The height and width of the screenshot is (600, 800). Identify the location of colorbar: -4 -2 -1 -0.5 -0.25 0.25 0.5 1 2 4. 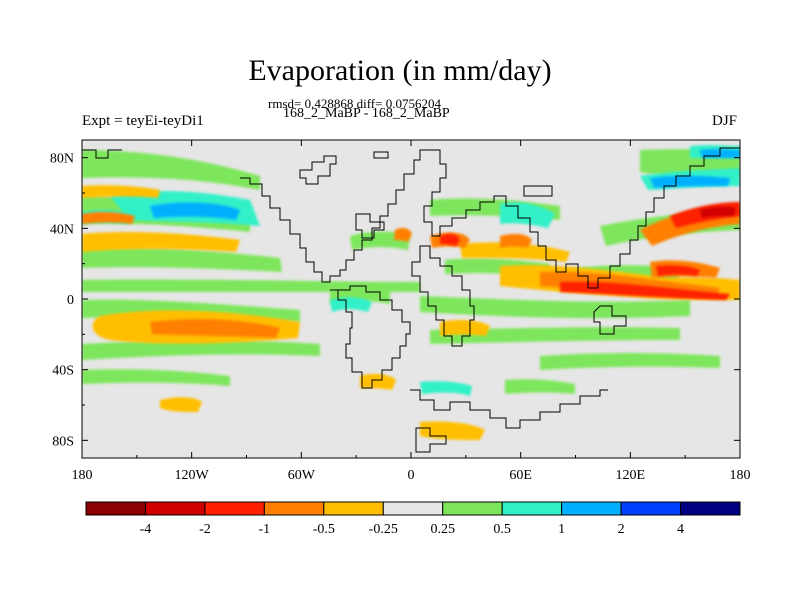
(413, 519).